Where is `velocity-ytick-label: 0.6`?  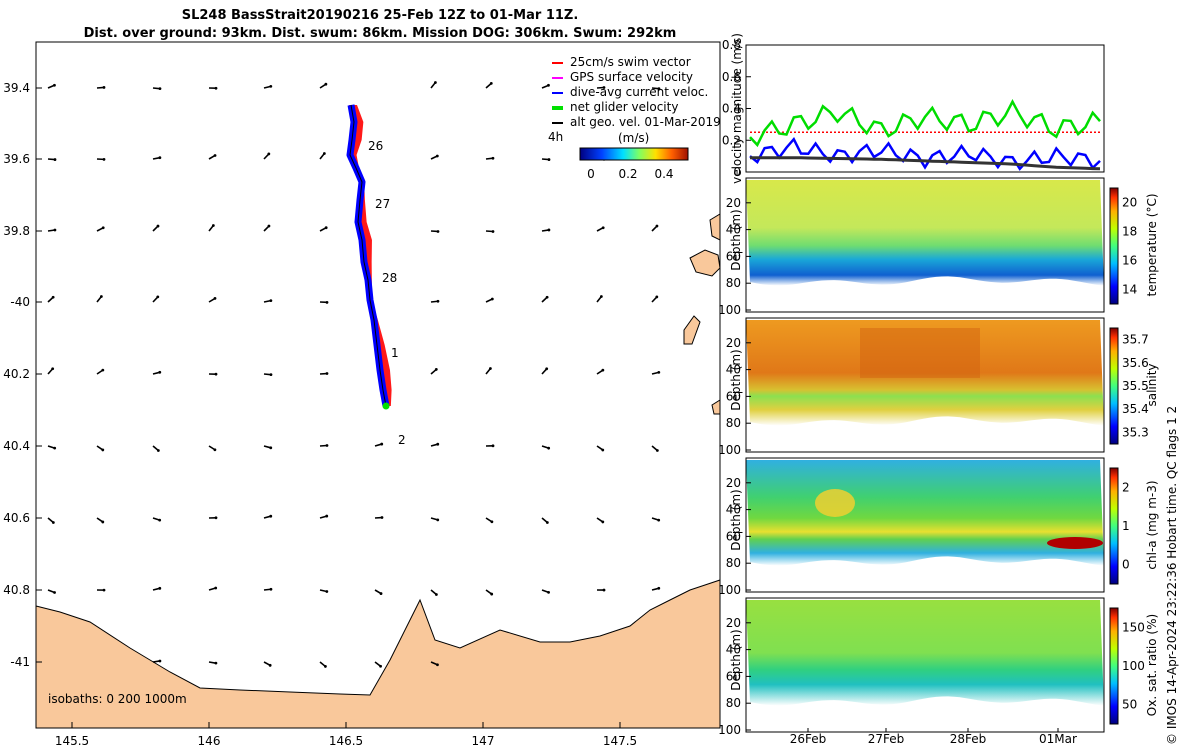 velocity-ytick-label: 0.6 is located at coordinates (731, 77).